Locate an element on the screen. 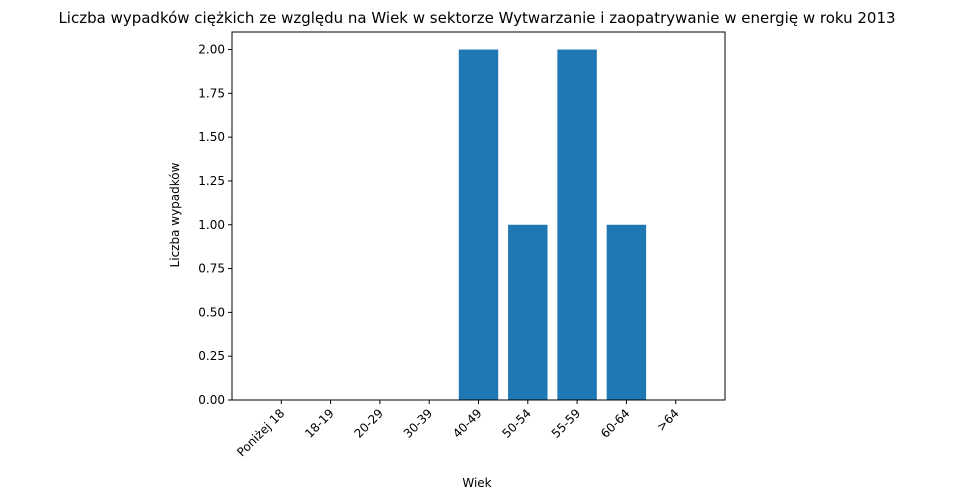  x-tick-label-4: 40-49 is located at coordinates (467, 423).